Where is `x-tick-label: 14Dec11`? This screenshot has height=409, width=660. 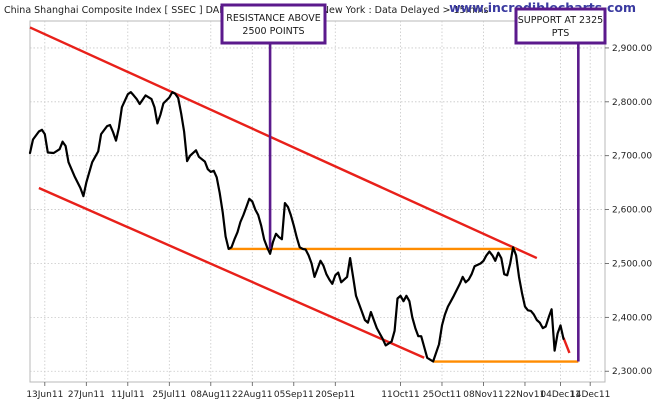 x-tick-label: 14Dec11 is located at coordinates (590, 395).